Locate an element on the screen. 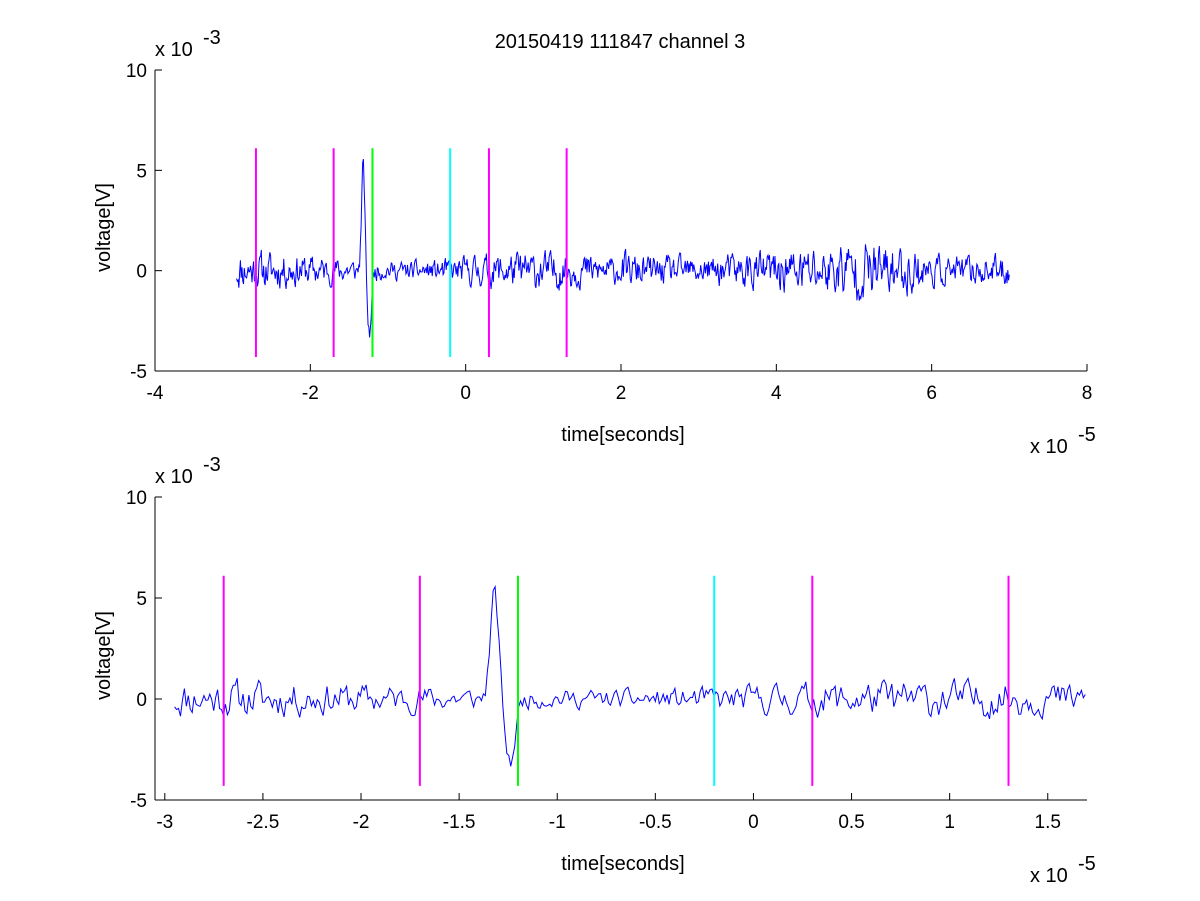 The height and width of the screenshot is (901, 1200). x-tick-label: -1.5 is located at coordinates (459, 822).